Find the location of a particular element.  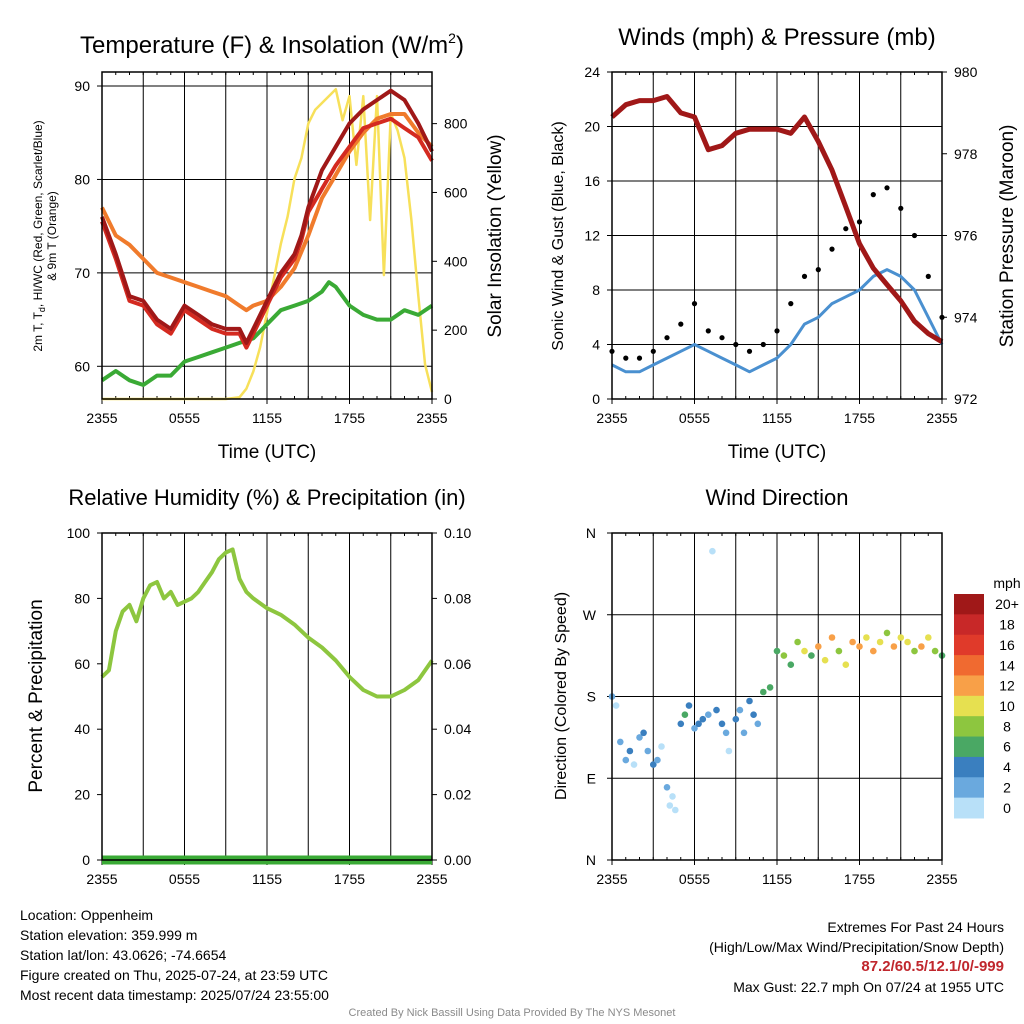

y2-tick-label: 0.10 is located at coordinates (457, 533).